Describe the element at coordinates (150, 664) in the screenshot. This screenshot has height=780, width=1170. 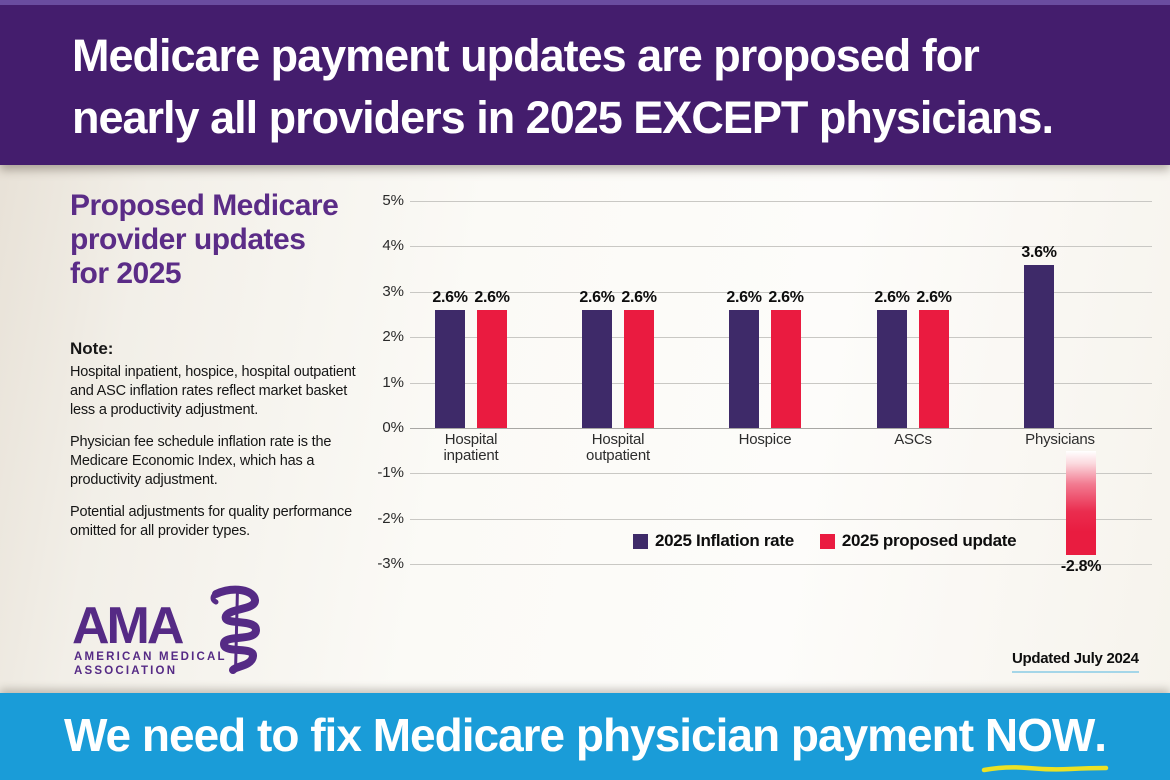
I see `ama-logo-subtext: AMERICAN MEDICAL ASSOCIATION` at that location.